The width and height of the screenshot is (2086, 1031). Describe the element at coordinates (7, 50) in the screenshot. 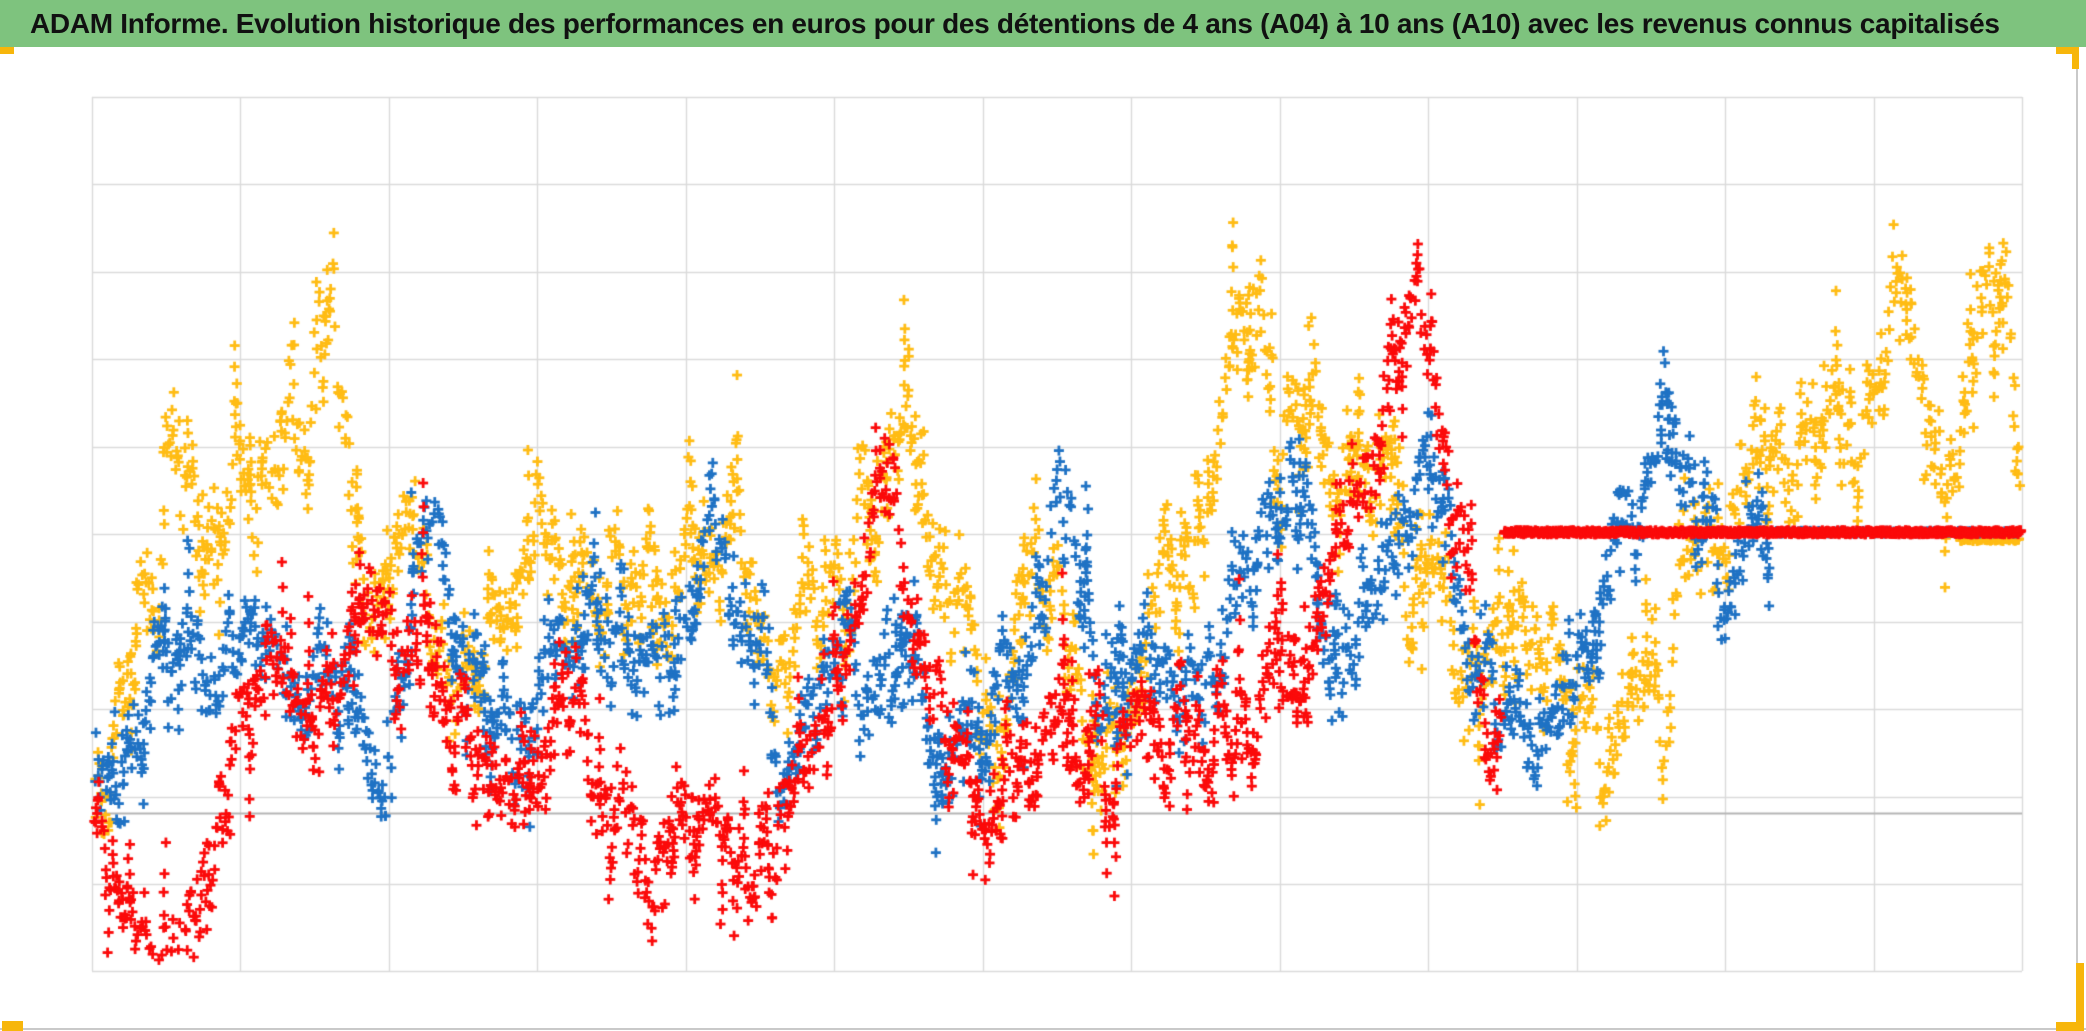

I see `crop-mark-top-left-icon` at that location.